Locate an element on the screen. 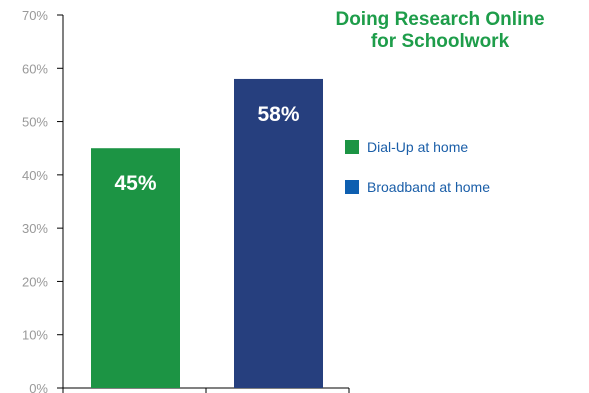 The image size is (589, 393). data-labels: 45% 58% is located at coordinates (206, 149).